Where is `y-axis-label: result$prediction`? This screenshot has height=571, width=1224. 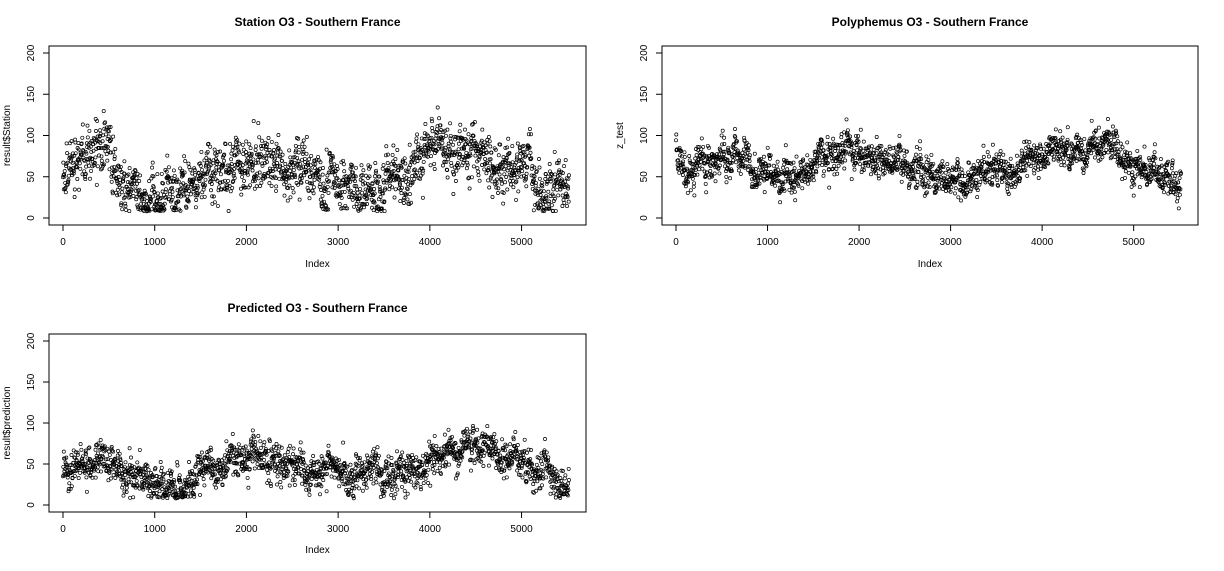 y-axis-label: result$prediction is located at coordinates (7, 422).